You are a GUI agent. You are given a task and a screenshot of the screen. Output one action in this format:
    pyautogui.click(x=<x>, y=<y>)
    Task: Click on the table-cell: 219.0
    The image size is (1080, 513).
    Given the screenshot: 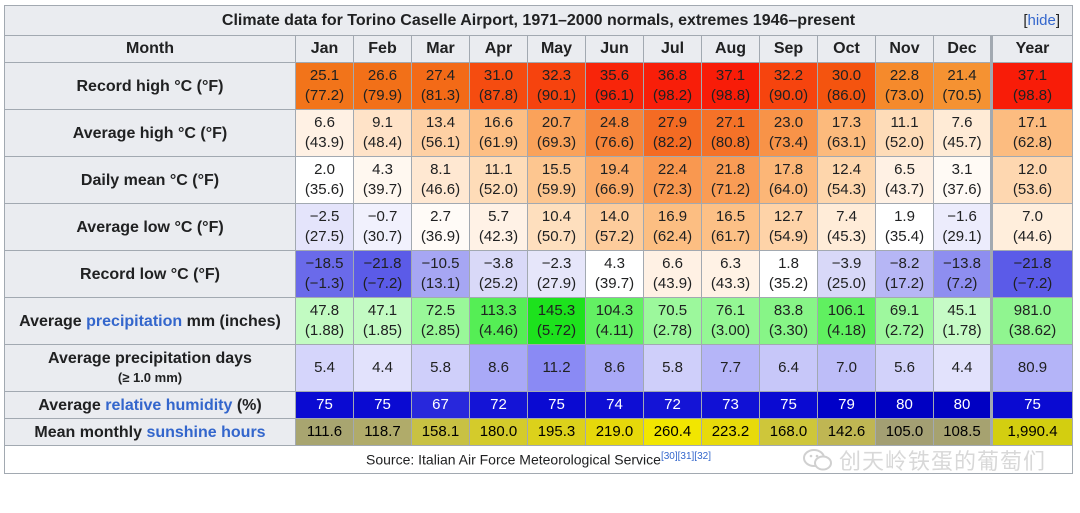 What is the action you would take?
    pyautogui.click(x=614, y=432)
    